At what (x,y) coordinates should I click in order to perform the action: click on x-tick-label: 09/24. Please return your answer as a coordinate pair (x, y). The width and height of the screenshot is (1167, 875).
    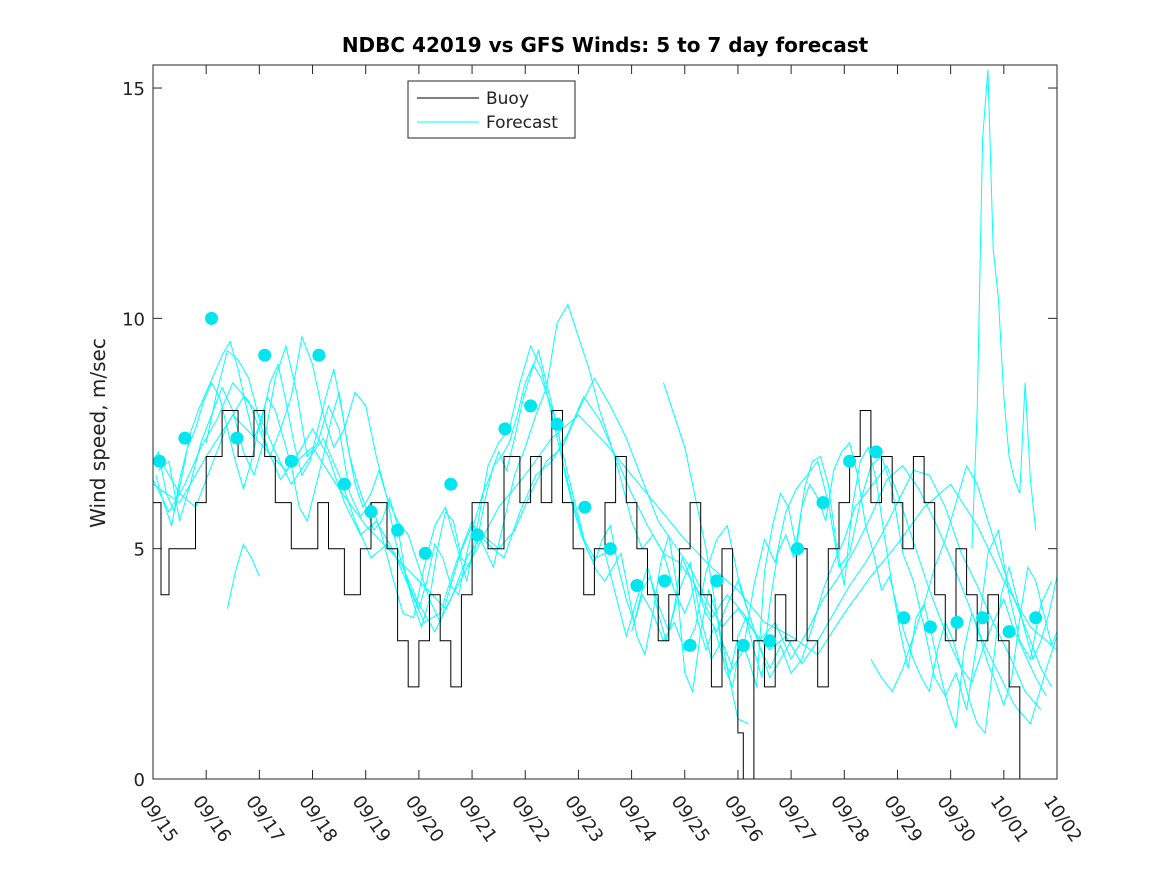
    Looking at the image, I should click on (637, 819).